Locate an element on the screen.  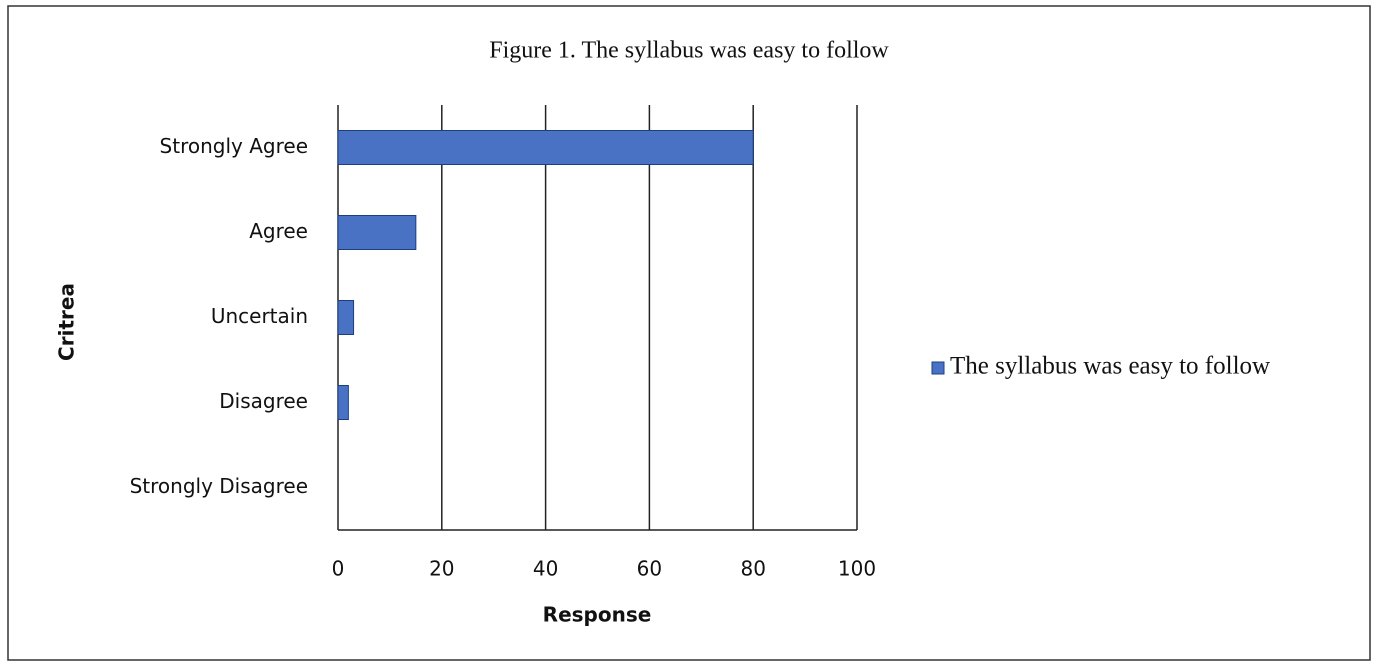
x-tick-label: 100 is located at coordinates (857, 569).